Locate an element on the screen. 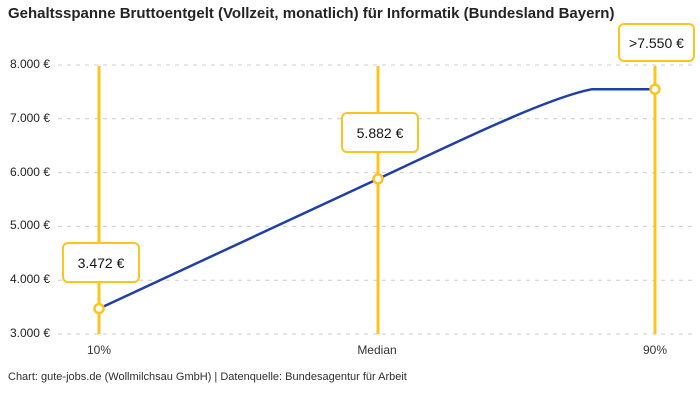  x-axis-label-10th-percentile: 10% is located at coordinates (99, 350).